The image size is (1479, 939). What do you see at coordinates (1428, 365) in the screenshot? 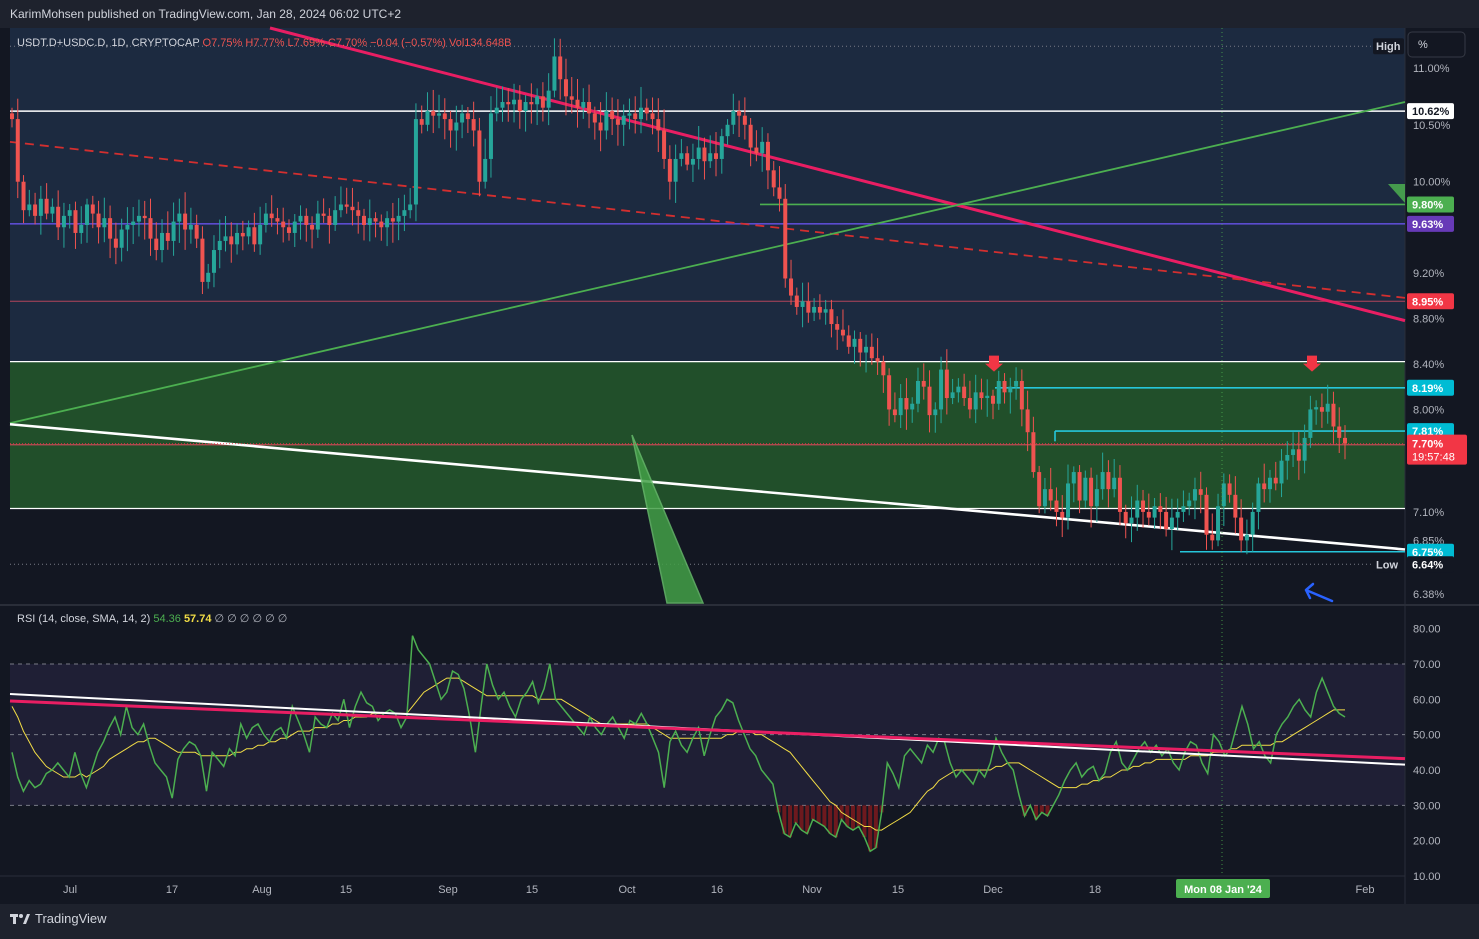
I see `price-axis-tick: 8.40%` at bounding box center [1428, 365].